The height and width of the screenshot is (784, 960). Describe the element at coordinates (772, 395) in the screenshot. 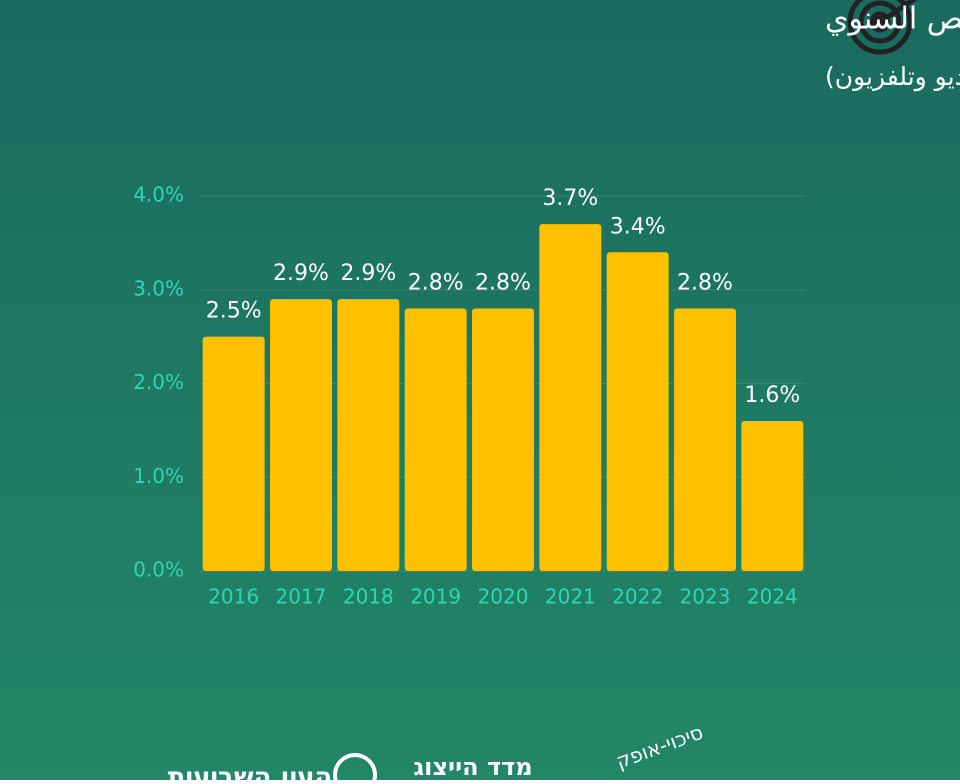

I see `value-label: 1.6%` at that location.